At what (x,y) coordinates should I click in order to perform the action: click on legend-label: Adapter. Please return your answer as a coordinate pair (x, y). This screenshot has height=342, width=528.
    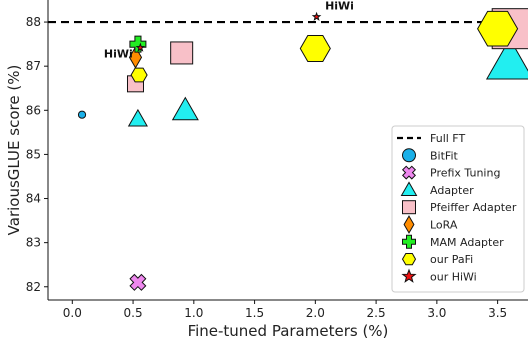
    Looking at the image, I should click on (452, 190).